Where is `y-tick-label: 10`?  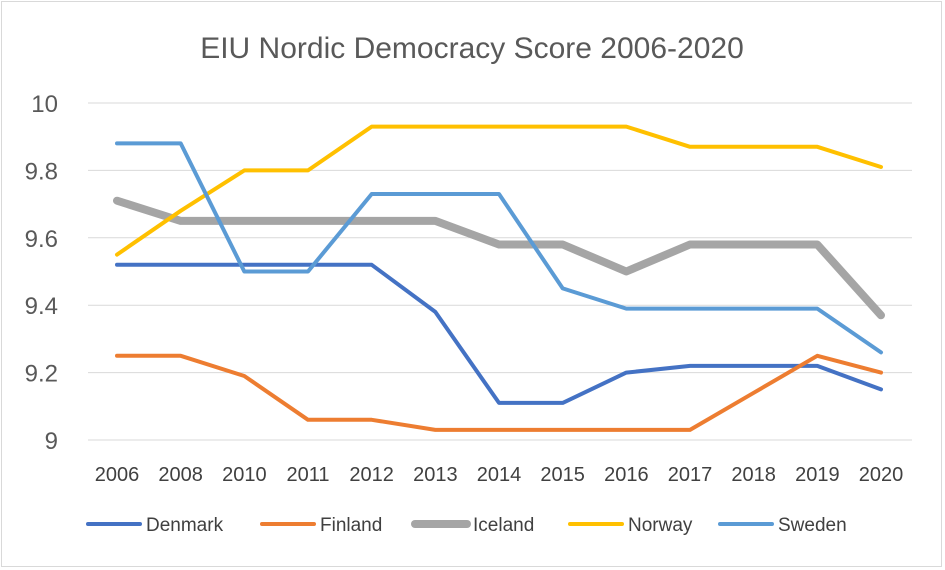 y-tick-label: 10 is located at coordinates (44, 104).